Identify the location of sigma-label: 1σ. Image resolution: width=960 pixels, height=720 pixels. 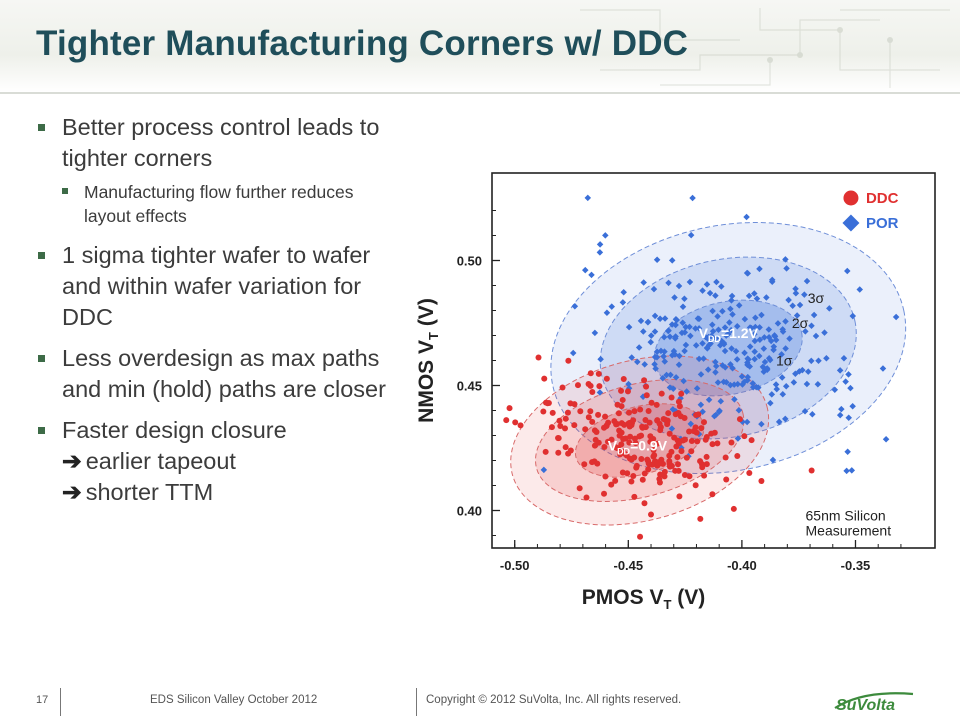
(784, 361).